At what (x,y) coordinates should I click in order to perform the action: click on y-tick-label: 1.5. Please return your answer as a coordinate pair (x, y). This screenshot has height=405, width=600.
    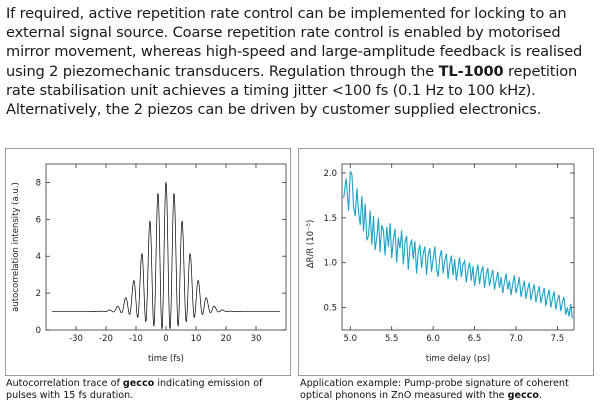
    Looking at the image, I should click on (330, 219).